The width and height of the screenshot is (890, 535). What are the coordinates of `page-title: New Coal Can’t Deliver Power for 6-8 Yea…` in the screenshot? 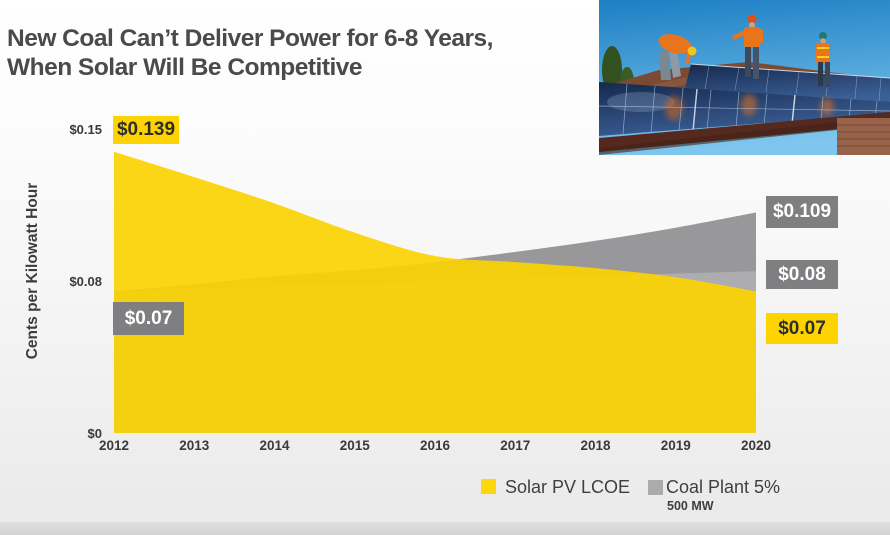 It's located at (302, 53).